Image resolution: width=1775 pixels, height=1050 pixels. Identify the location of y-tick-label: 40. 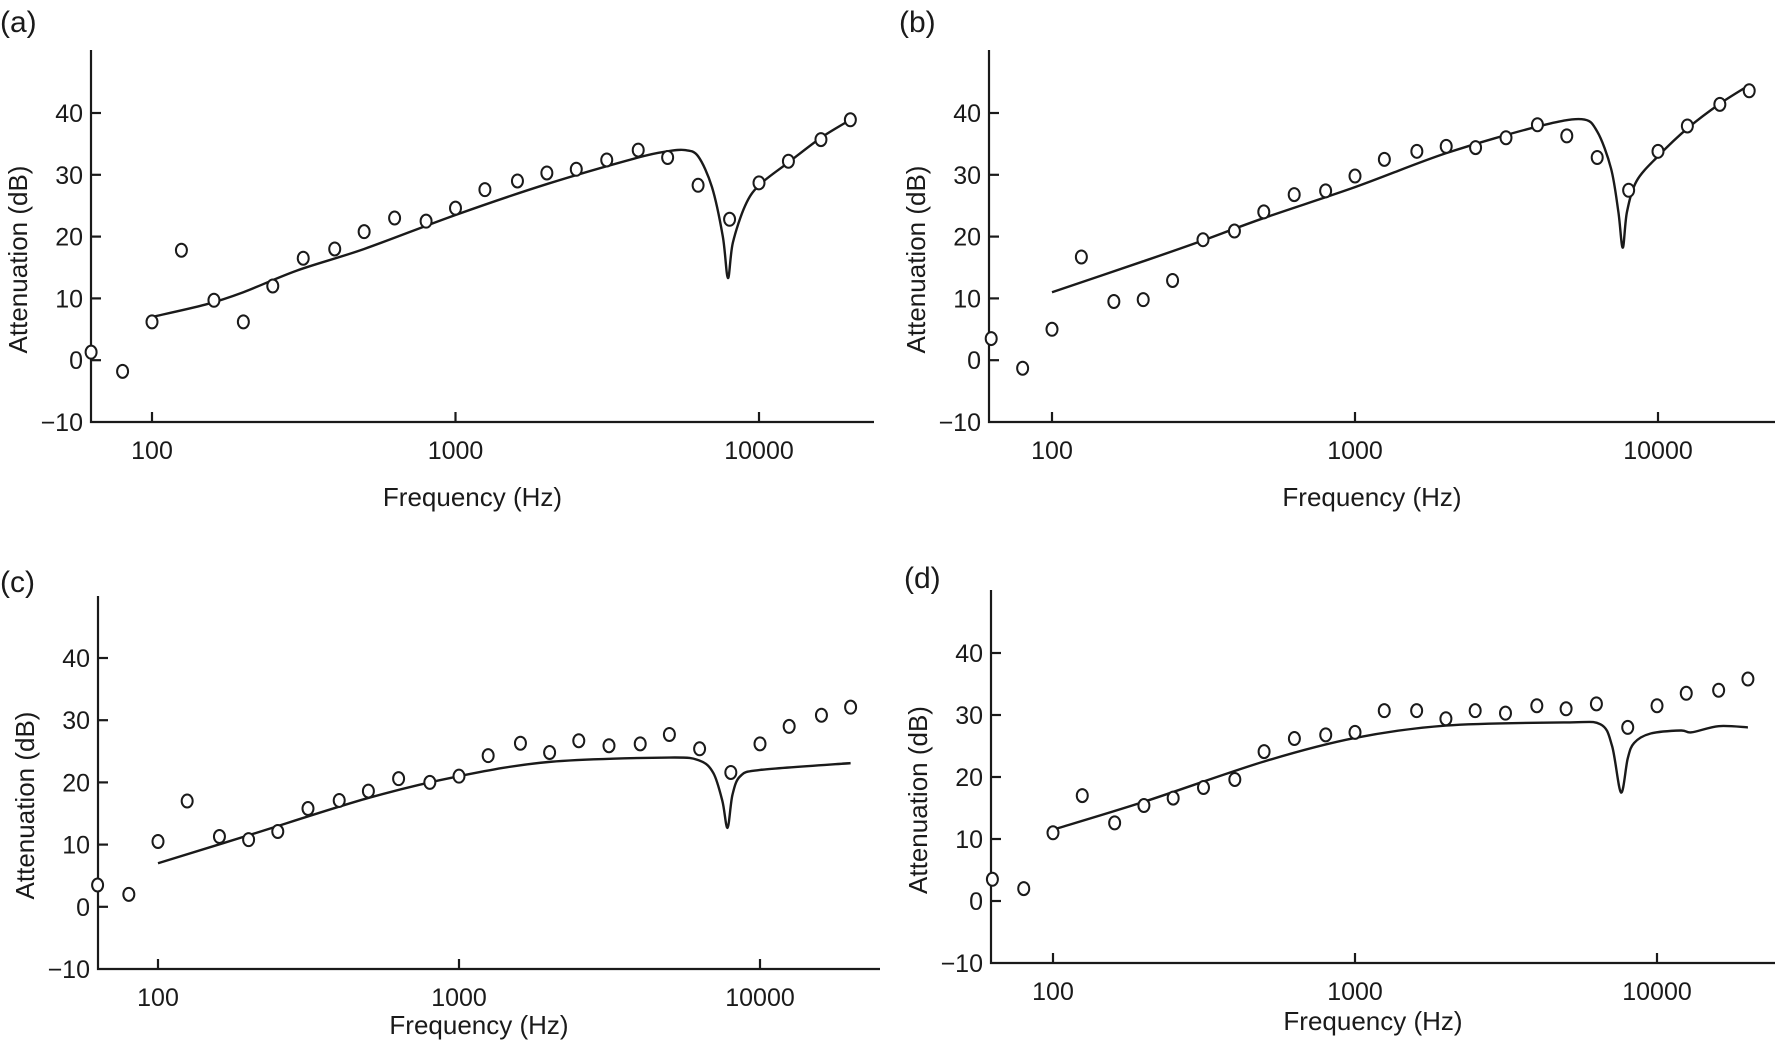
(969, 654).